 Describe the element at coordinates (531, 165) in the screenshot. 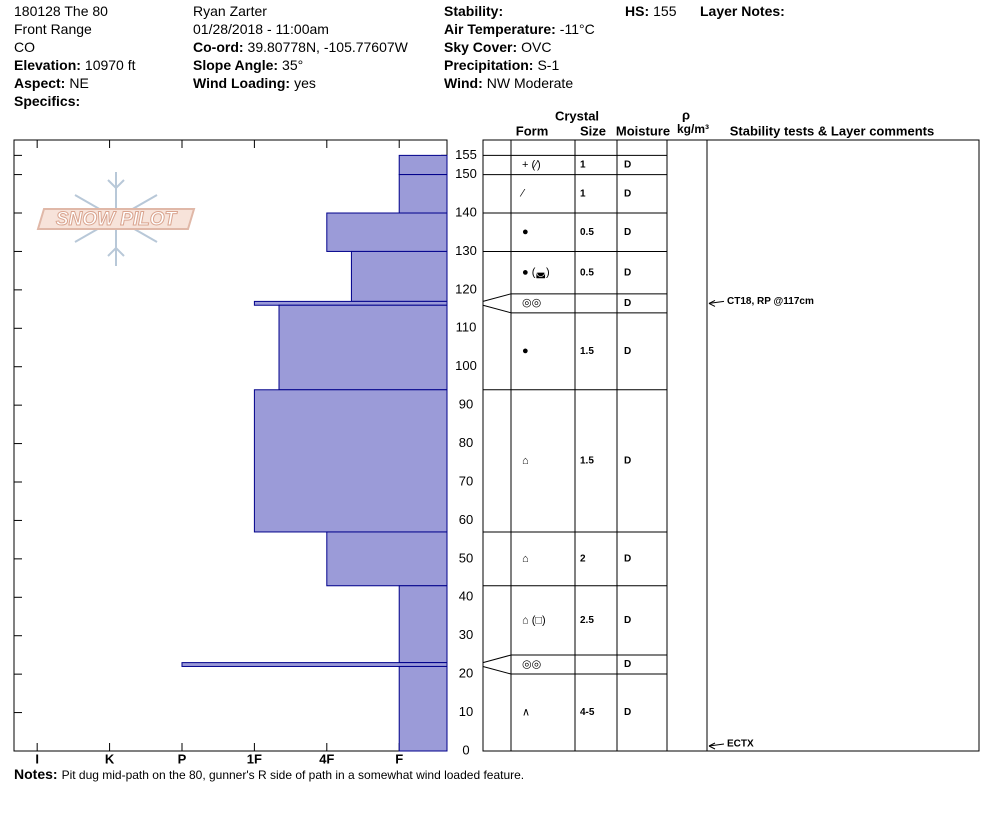

I see `crystal-form: + (⁄)` at that location.